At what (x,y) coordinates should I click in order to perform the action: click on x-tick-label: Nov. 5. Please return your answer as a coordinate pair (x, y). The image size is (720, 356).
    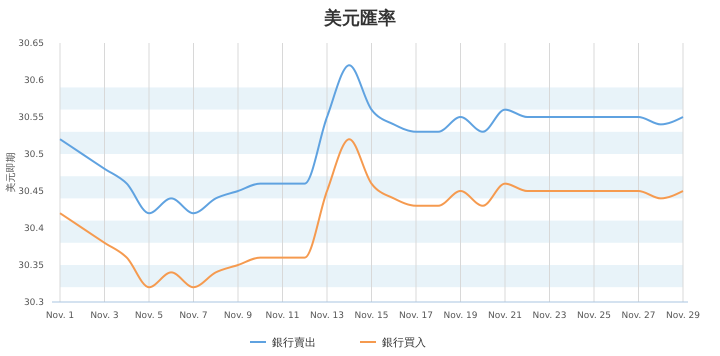
    Looking at the image, I should click on (149, 316).